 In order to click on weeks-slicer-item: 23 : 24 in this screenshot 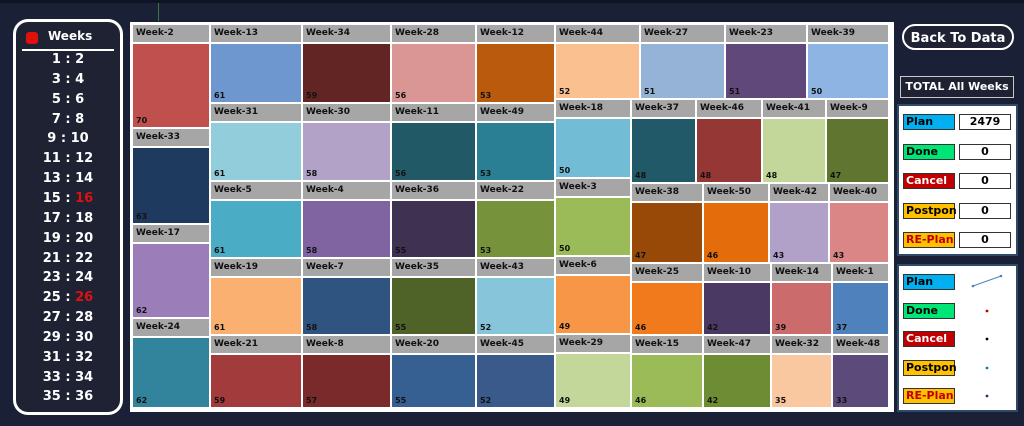, I will do `click(68, 277)`.